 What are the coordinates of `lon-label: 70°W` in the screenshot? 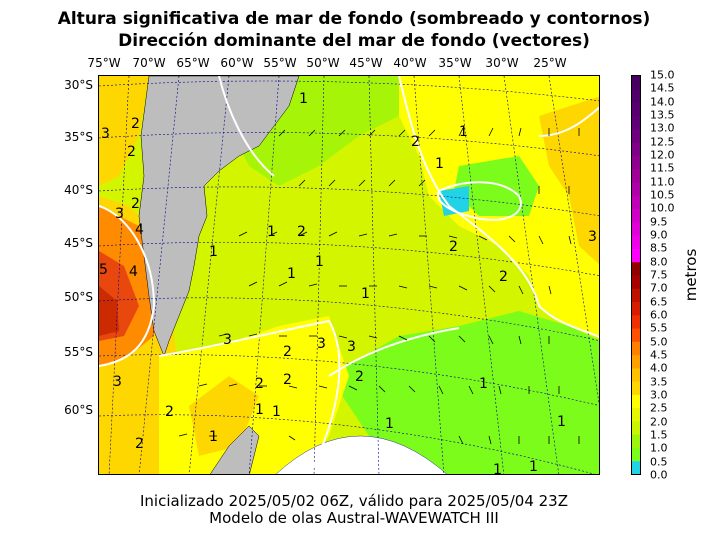 It's located at (149, 63).